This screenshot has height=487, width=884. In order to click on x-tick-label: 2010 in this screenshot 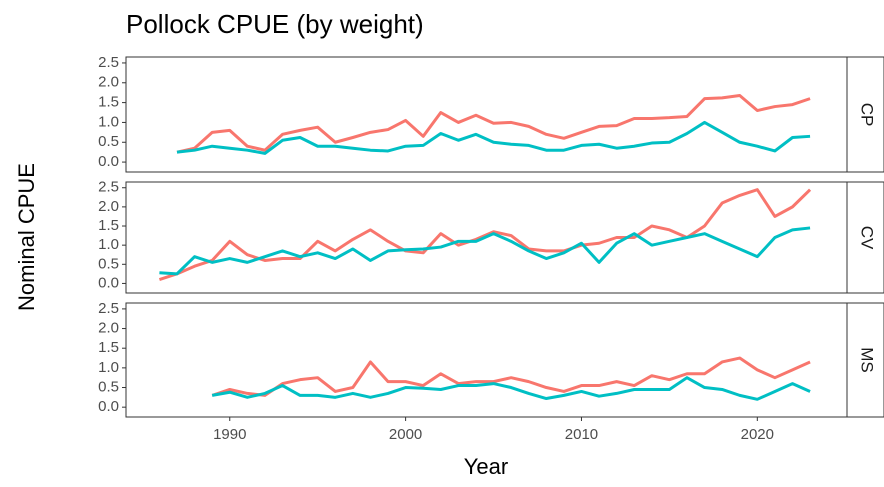, I will do `click(581, 434)`.